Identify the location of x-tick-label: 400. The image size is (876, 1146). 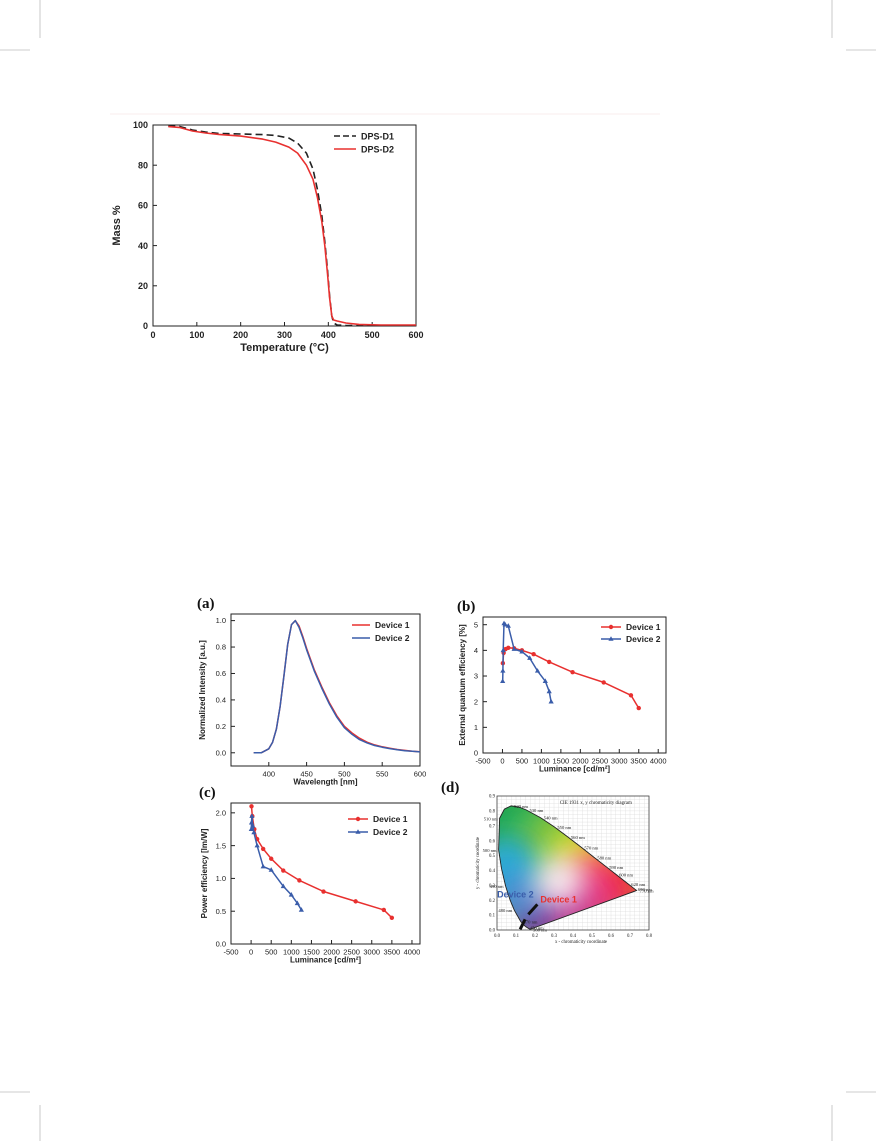
(269, 774).